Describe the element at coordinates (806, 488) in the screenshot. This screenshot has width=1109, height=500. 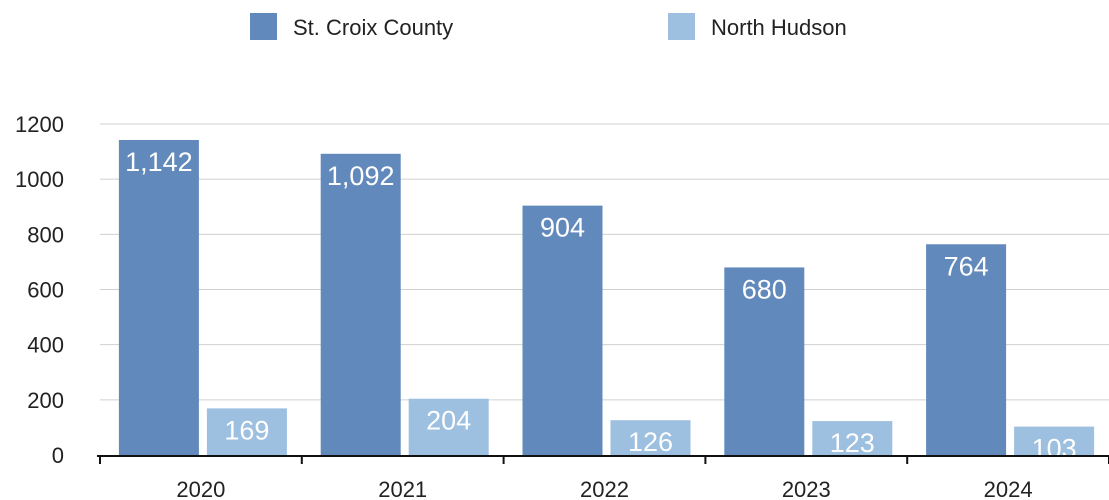
I see `x-tick-label-2023: 2023` at that location.